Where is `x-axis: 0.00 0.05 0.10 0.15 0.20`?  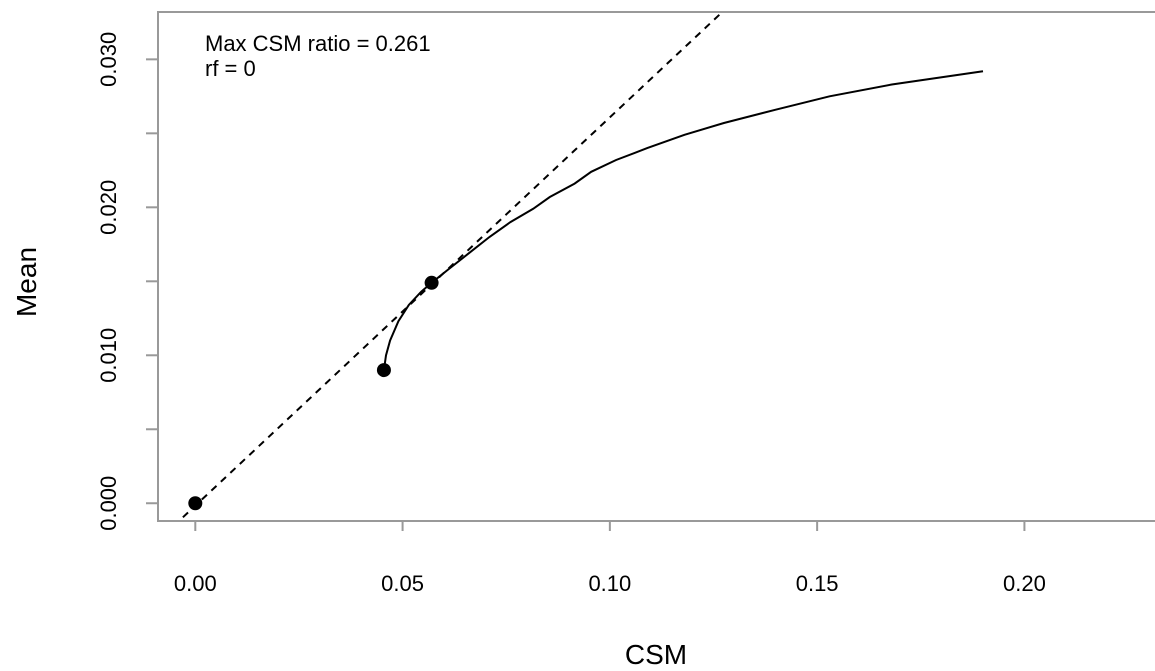 x-axis: 0.00 0.05 0.10 0.15 0.20 is located at coordinates (610, 558).